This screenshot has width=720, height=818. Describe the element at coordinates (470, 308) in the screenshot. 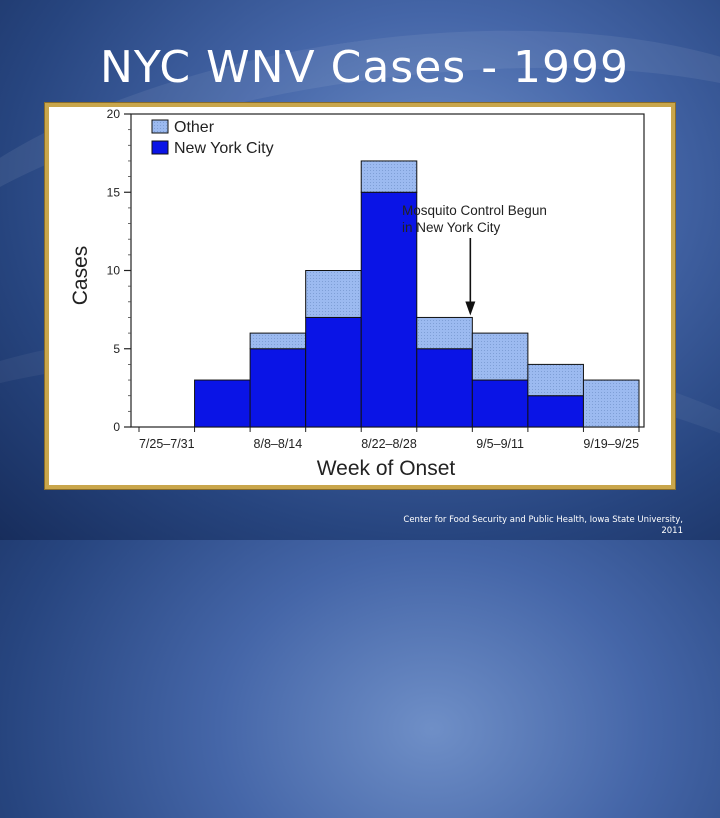

I see `annotation-arrow-head` at that location.